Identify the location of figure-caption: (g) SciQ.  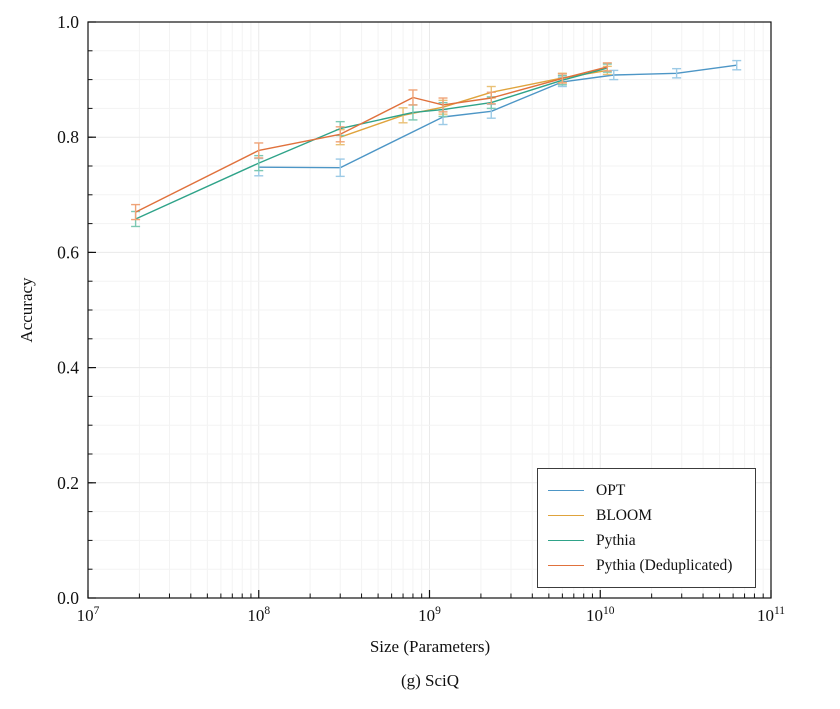
(430, 680).